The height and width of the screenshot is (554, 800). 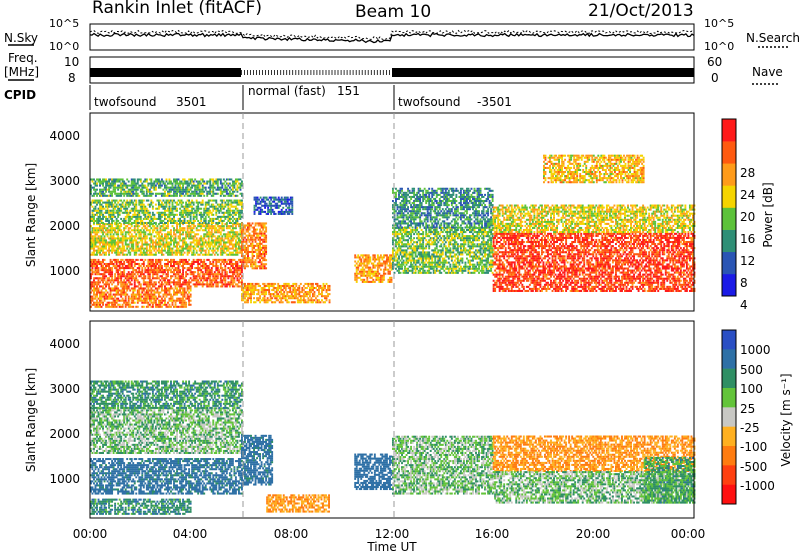 I want to click on nsky-trace, so click(x=392, y=38).